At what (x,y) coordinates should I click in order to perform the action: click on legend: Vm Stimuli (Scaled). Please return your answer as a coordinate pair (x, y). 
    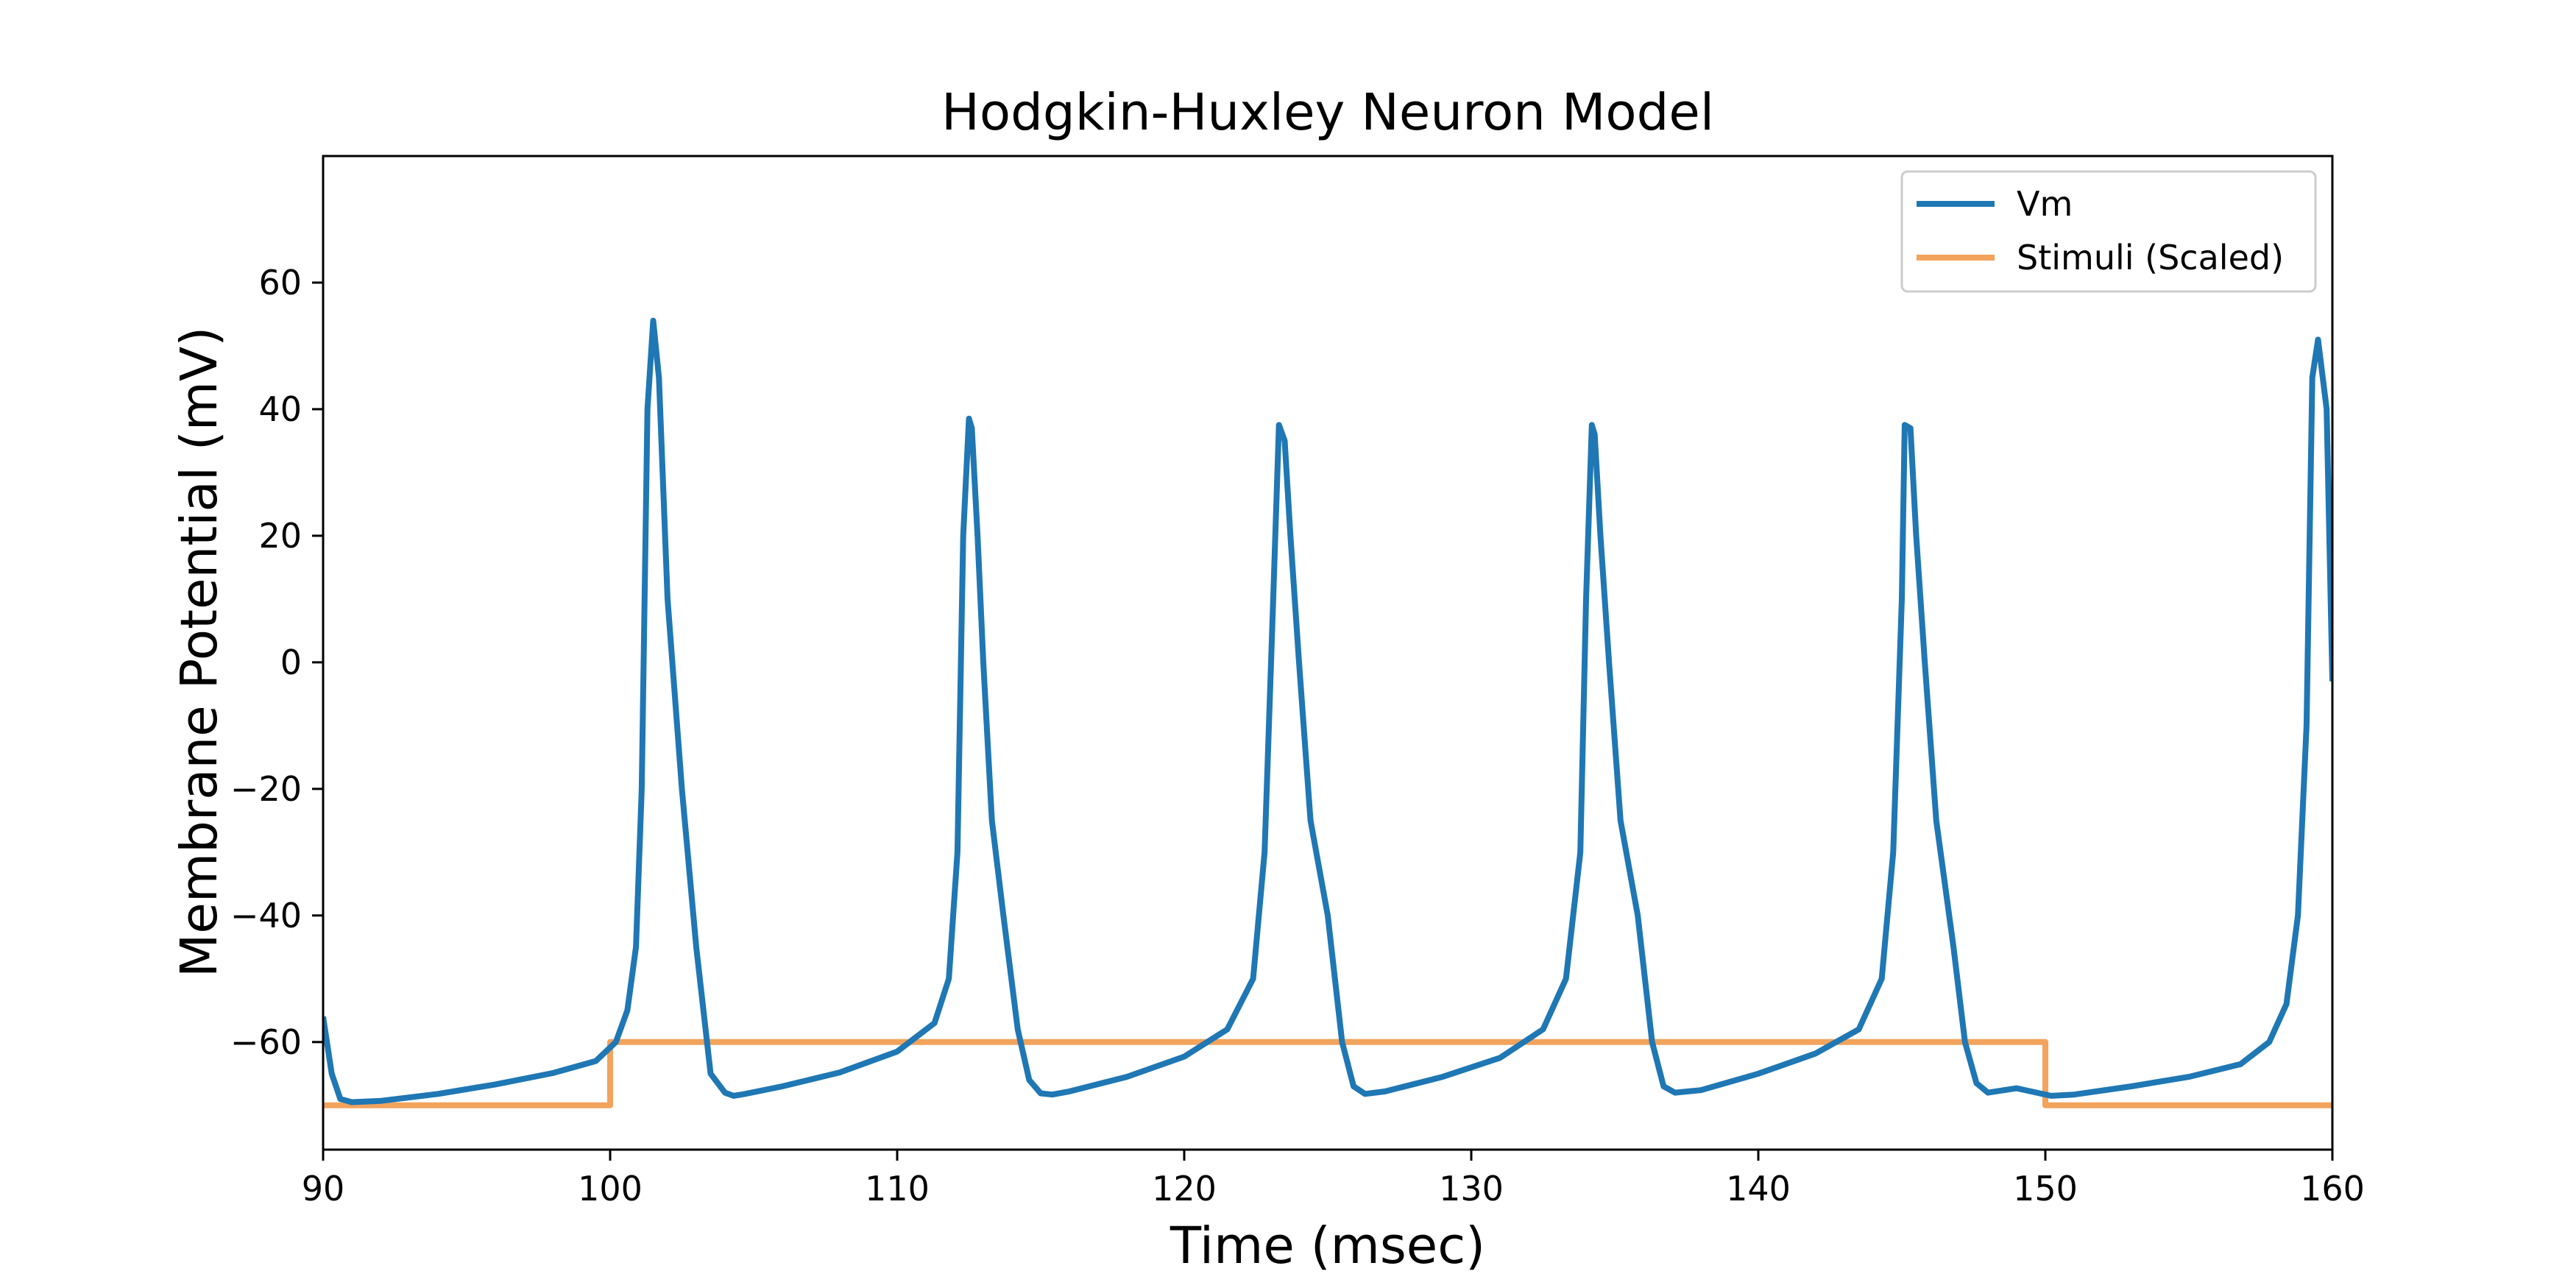
    Looking at the image, I should click on (2108, 231).